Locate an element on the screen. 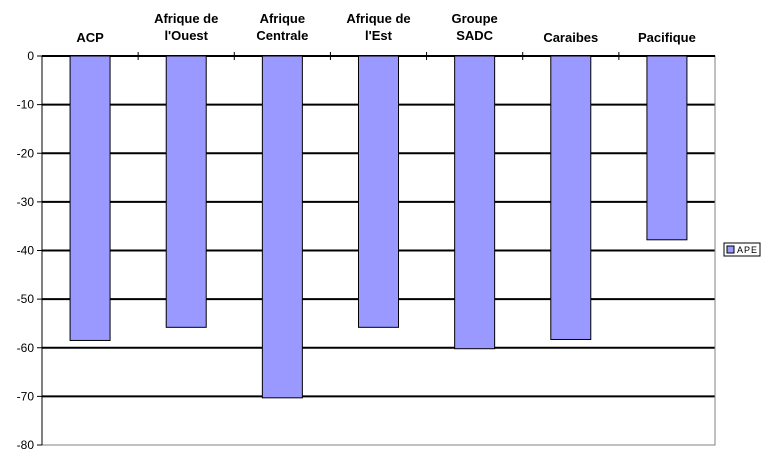 The width and height of the screenshot is (762, 457). category-label: l'Ouest is located at coordinates (186, 35).